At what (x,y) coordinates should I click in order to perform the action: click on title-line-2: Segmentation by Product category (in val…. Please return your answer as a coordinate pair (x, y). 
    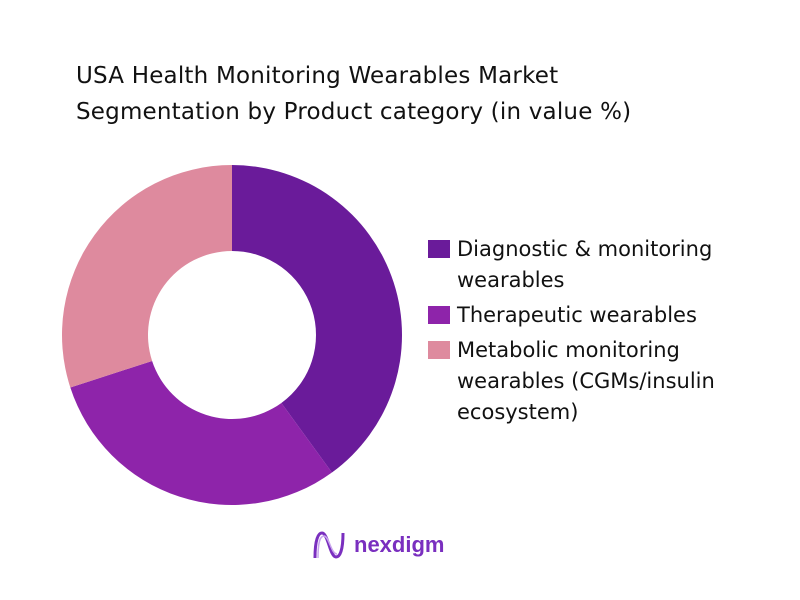
    Looking at the image, I should click on (354, 112).